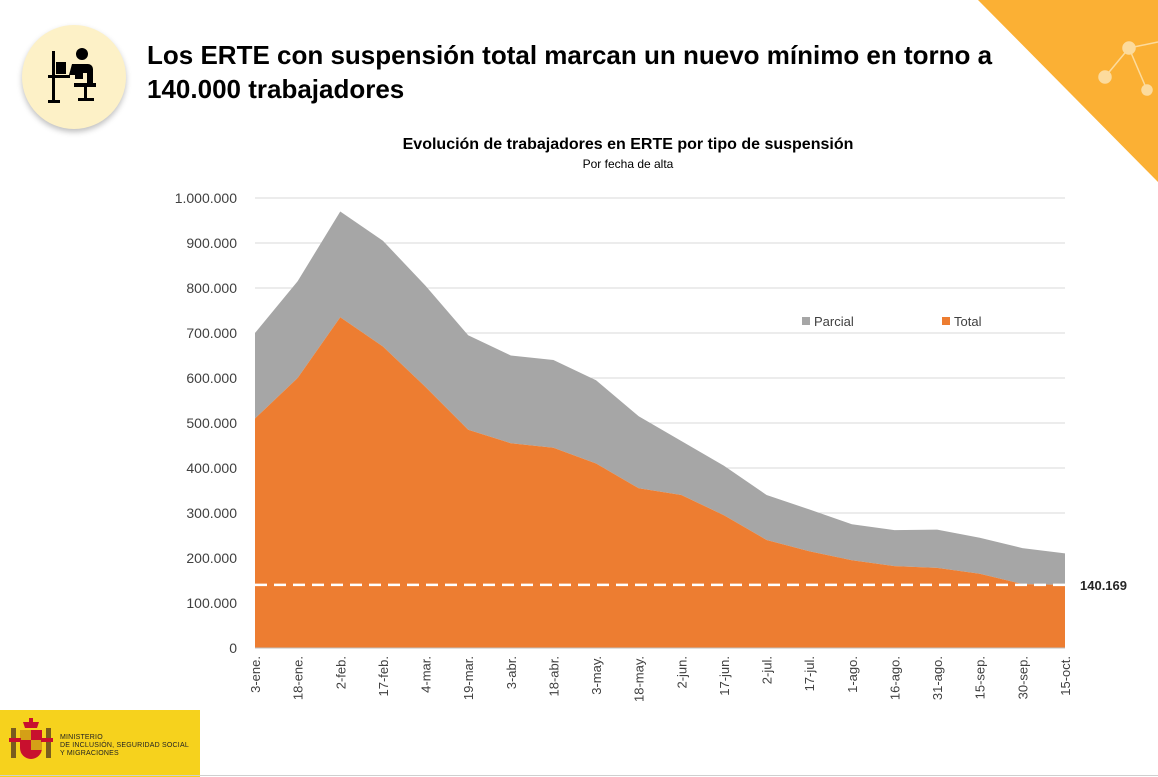 This screenshot has width=1158, height=777. I want to click on x-tick-label: 1-ago., so click(852, 674).